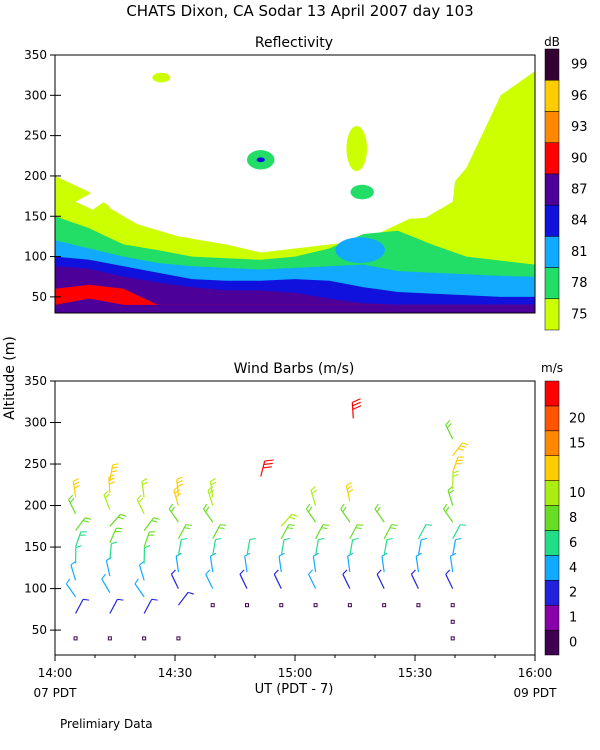 This screenshot has height=750, width=600. I want to click on wind-title: Wind Barbs (m/s), so click(294, 369).